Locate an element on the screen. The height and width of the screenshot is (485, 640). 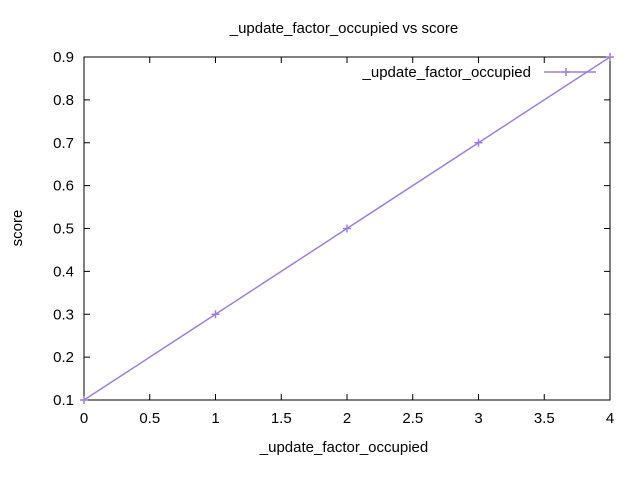
x-tick-label: 1 is located at coordinates (215, 418).